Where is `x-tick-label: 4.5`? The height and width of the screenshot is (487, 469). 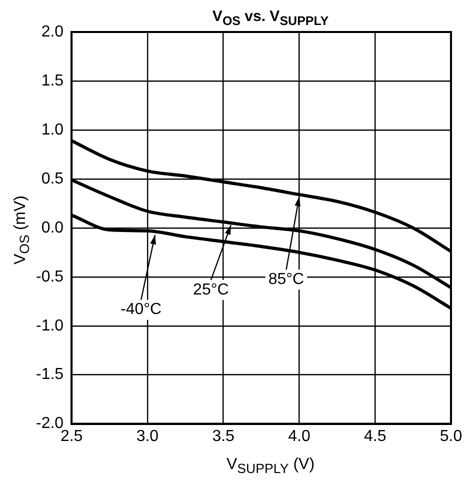
x-tick-label: 4.5 is located at coordinates (375, 436).